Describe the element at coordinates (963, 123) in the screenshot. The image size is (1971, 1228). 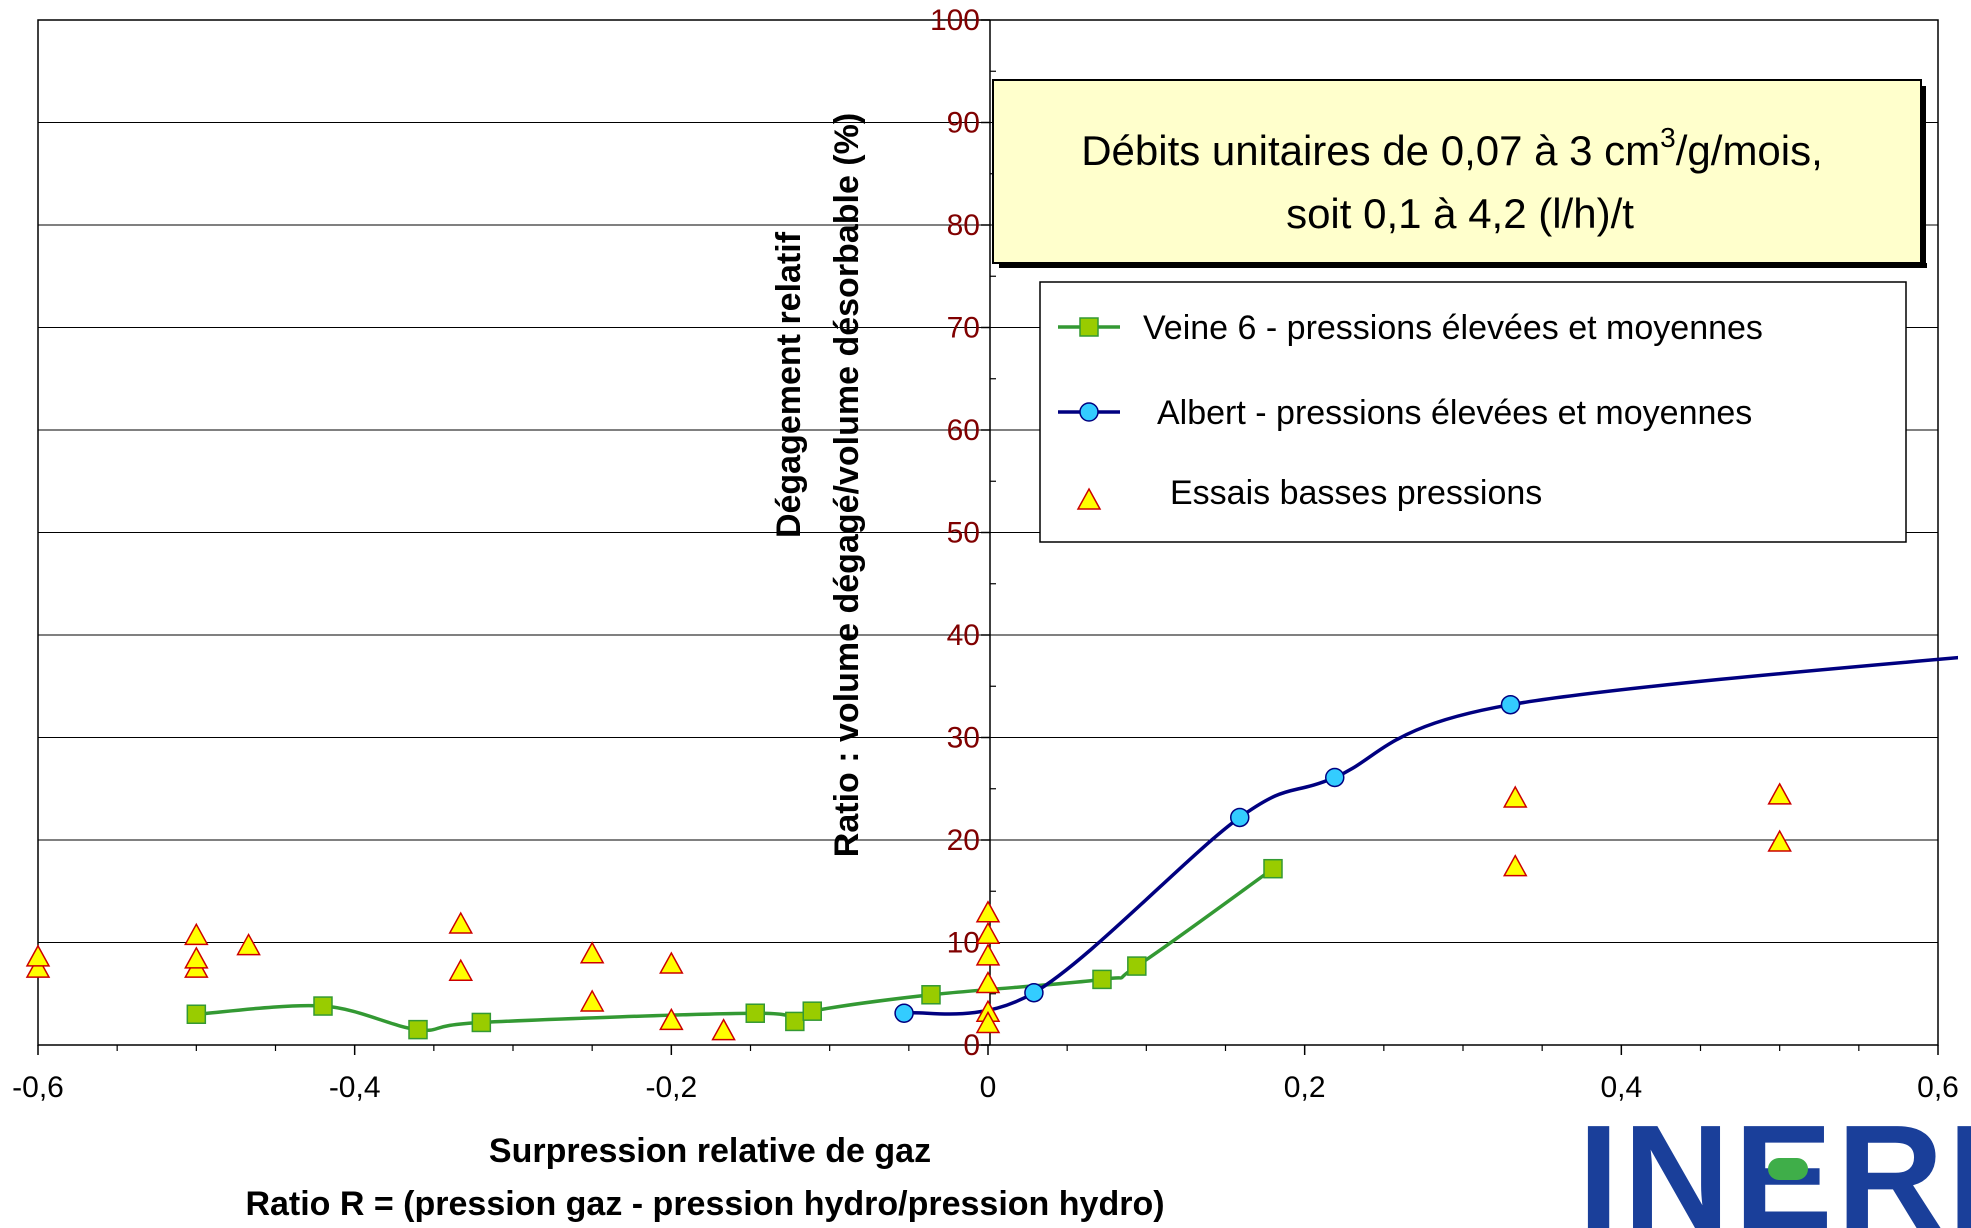
I see `y-tick-label: 90` at that location.